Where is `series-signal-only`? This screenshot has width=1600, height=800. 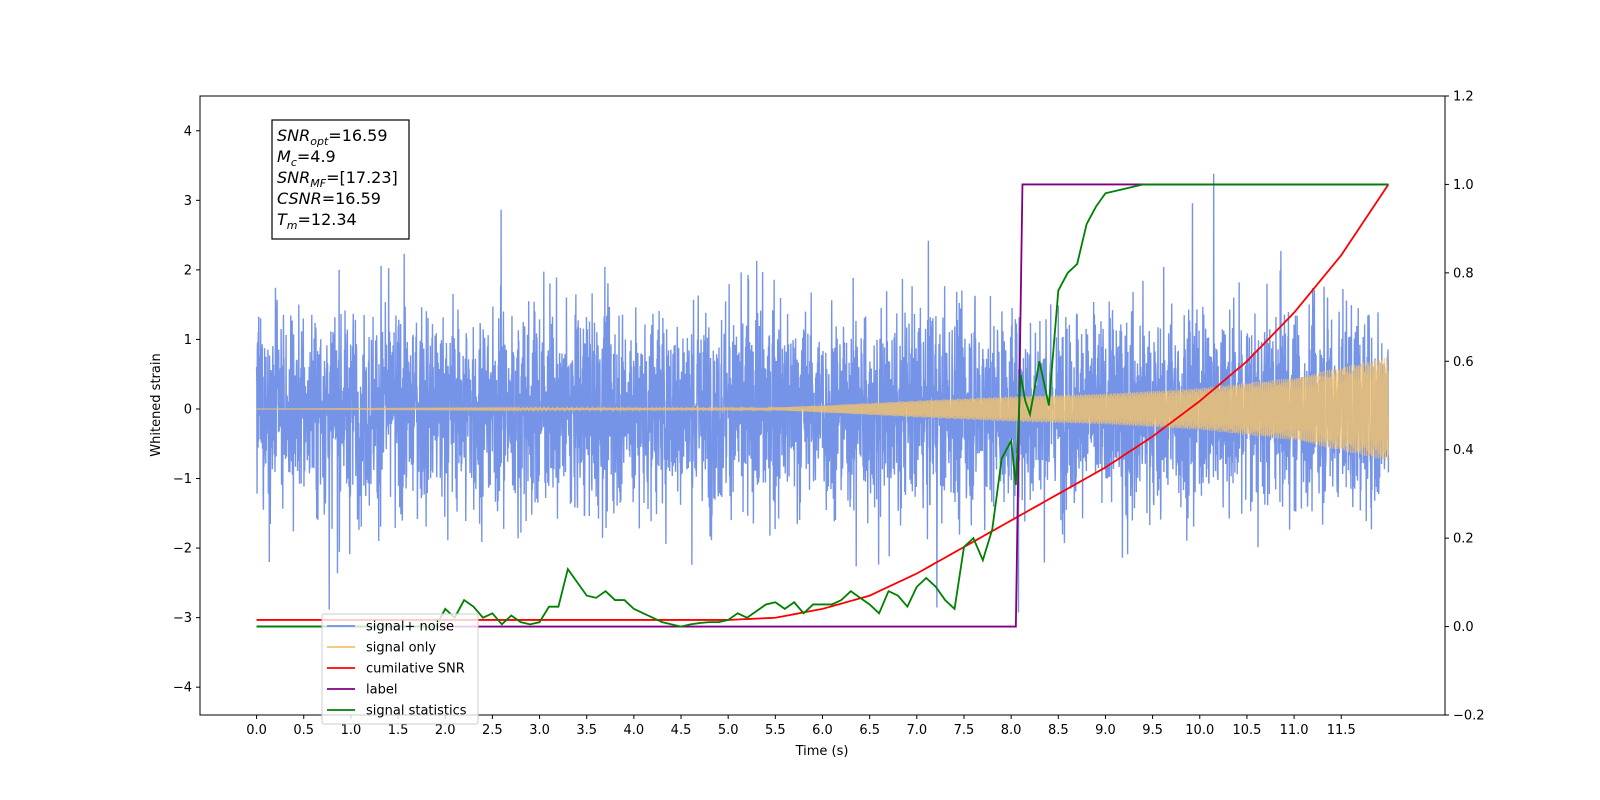 series-signal-only is located at coordinates (823, 409).